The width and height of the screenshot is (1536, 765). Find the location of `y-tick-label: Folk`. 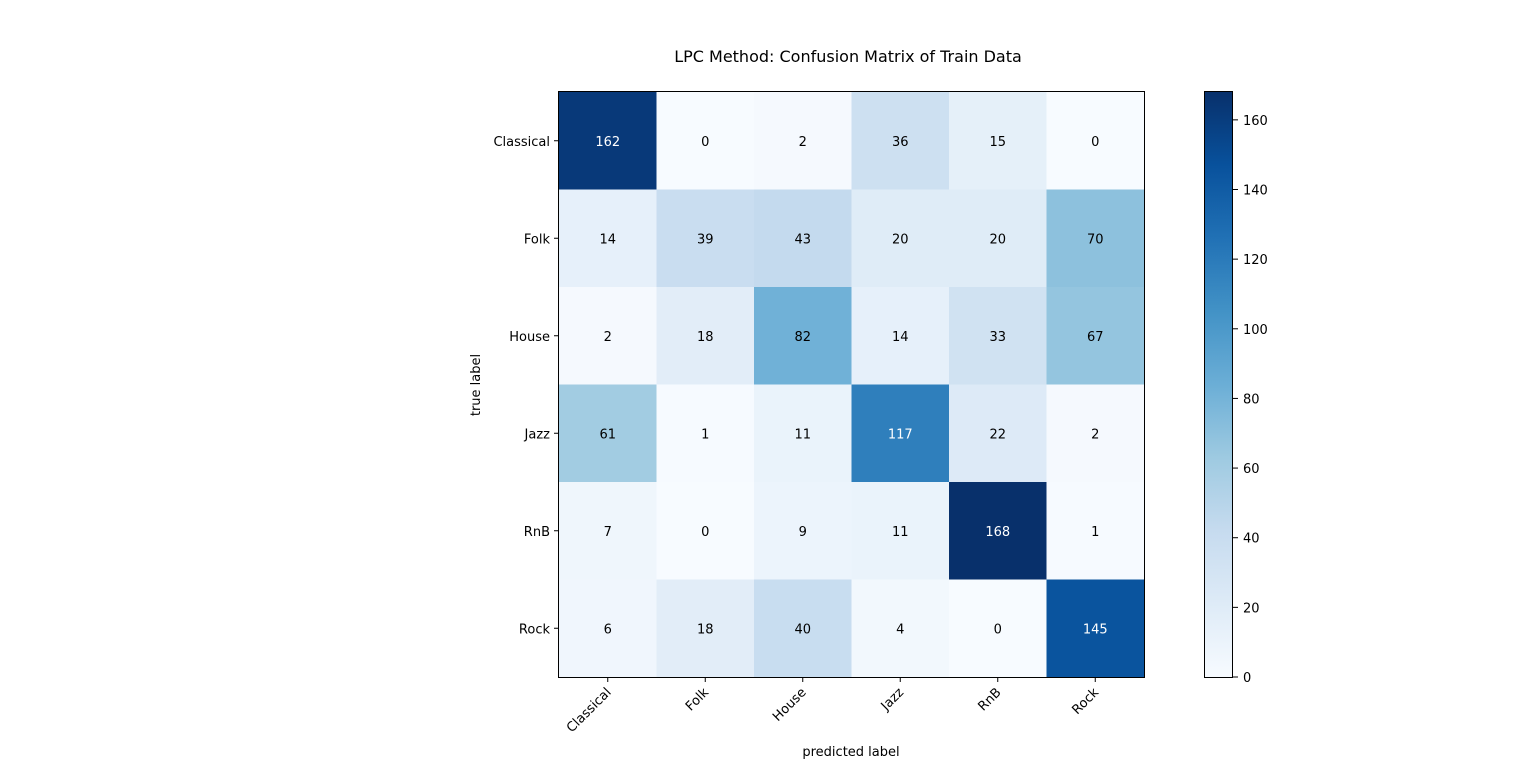

y-tick-label: Folk is located at coordinates (537, 239).